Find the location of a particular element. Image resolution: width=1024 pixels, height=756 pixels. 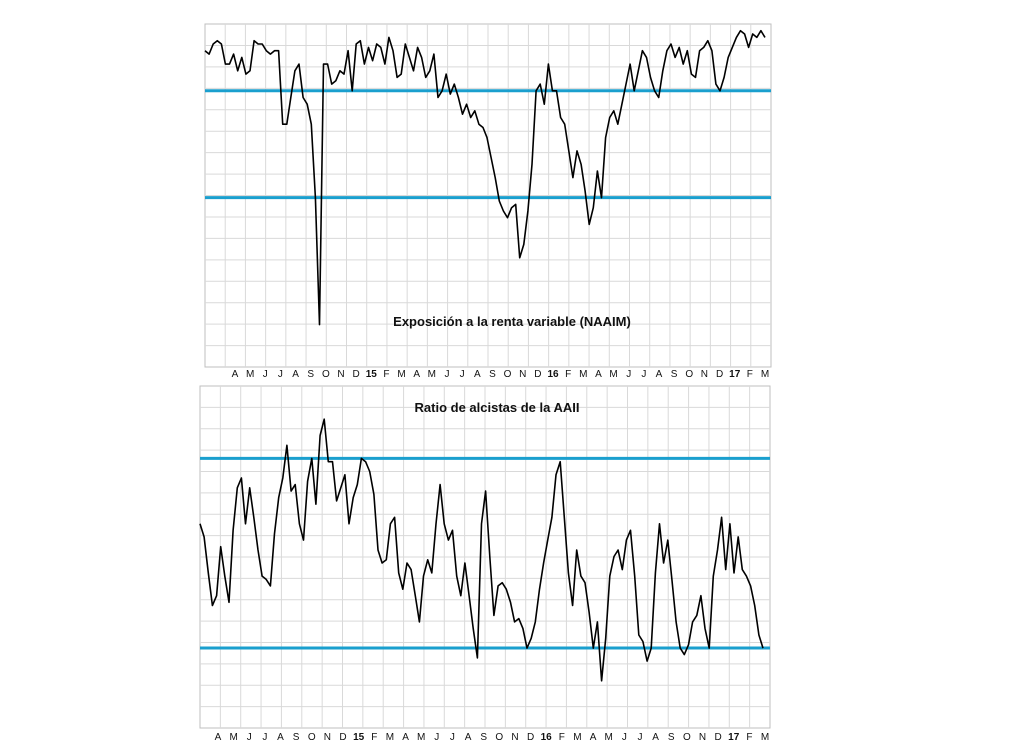

naaim-chart-title: Exposición a la renta variable (NAAIM) is located at coordinates (512, 321).